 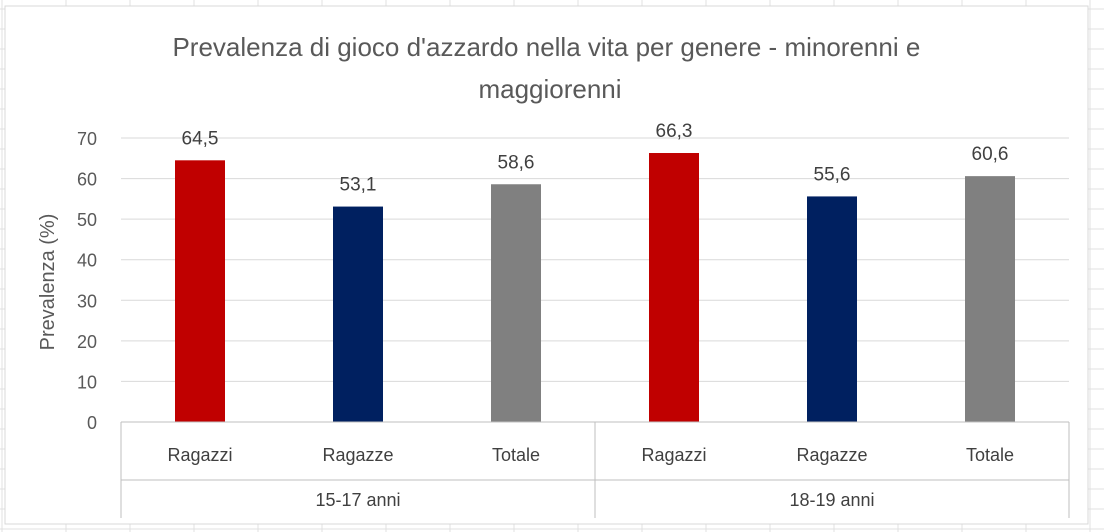 What do you see at coordinates (92, 423) in the screenshot?
I see `y-tick-label: 0` at bounding box center [92, 423].